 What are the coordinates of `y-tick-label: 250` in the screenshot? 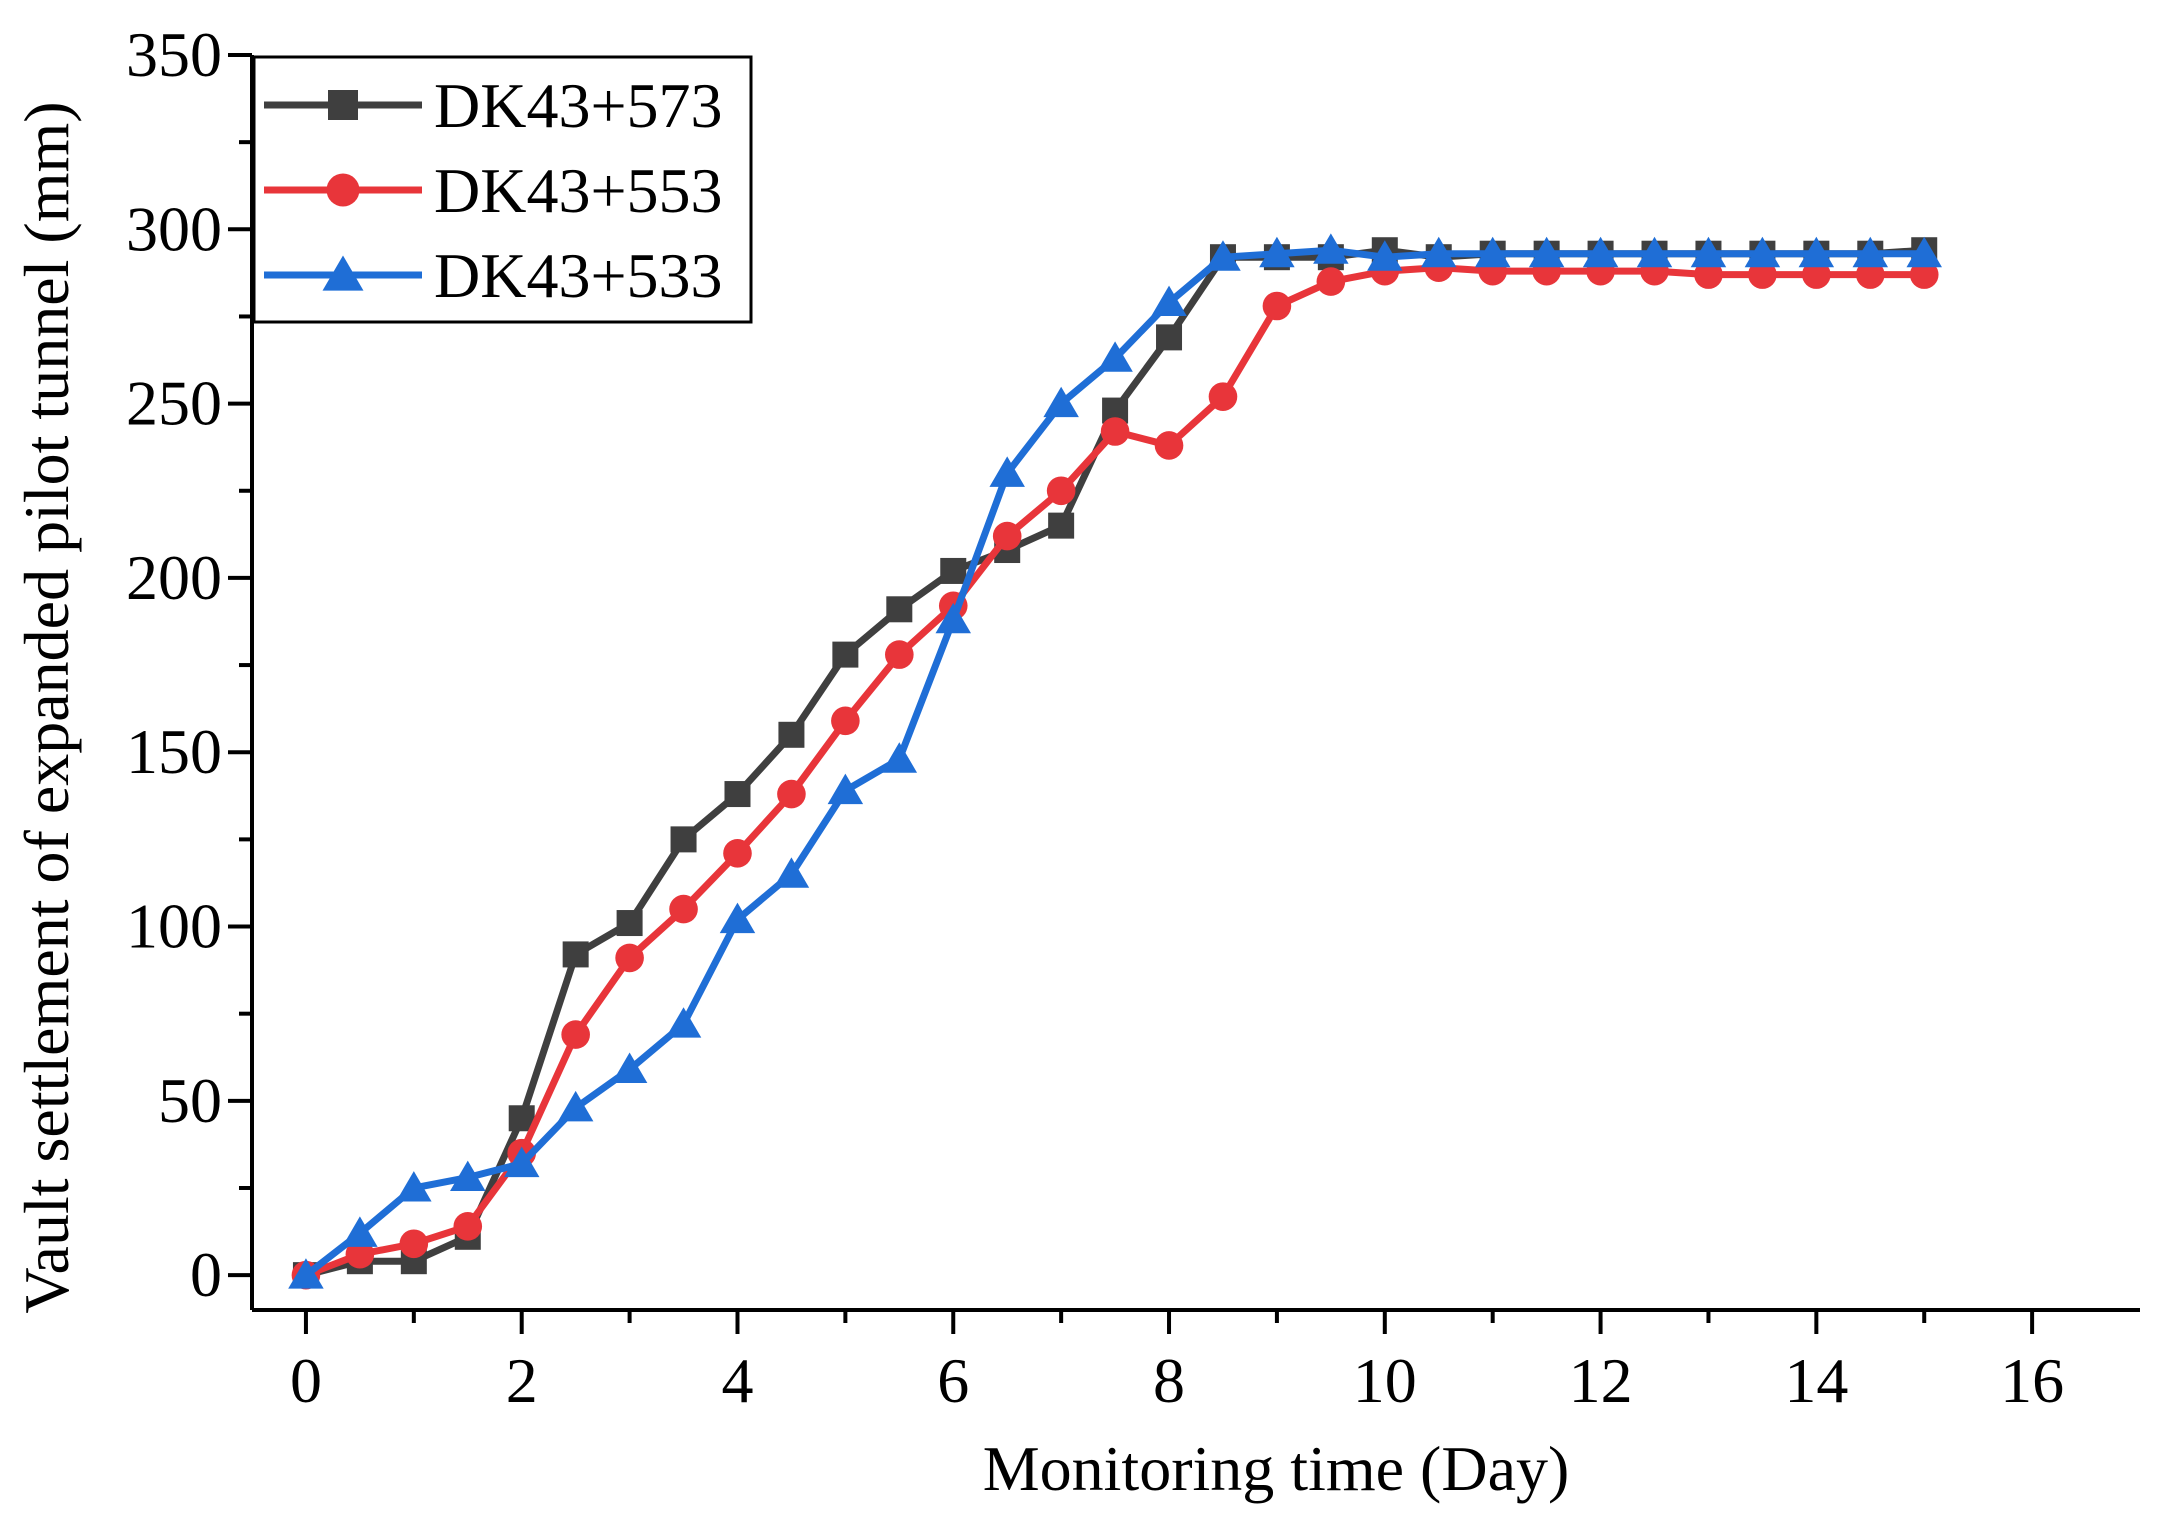 It's located at (174, 403).